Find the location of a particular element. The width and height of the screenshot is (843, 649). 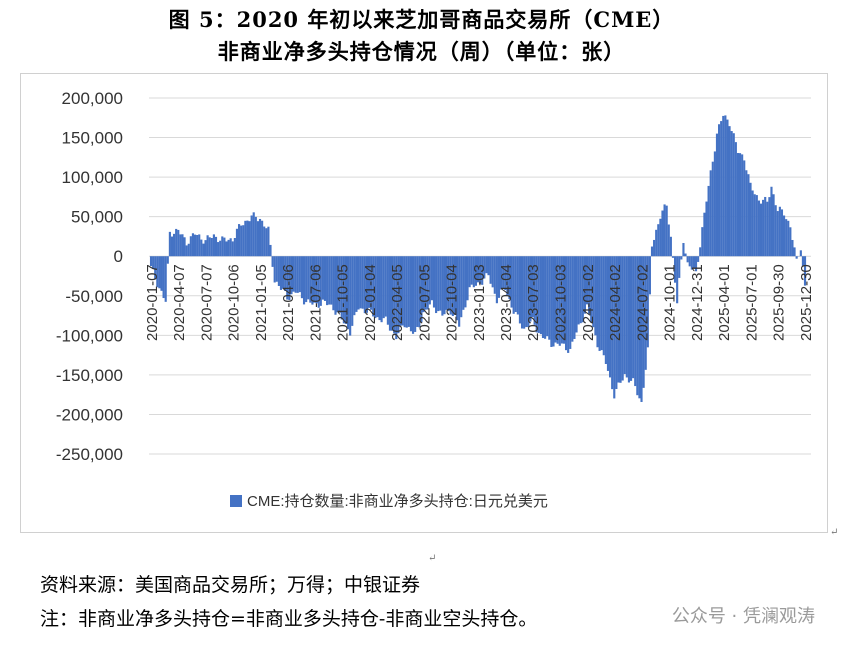

y-tick-label: 200,000 is located at coordinates (92, 98).